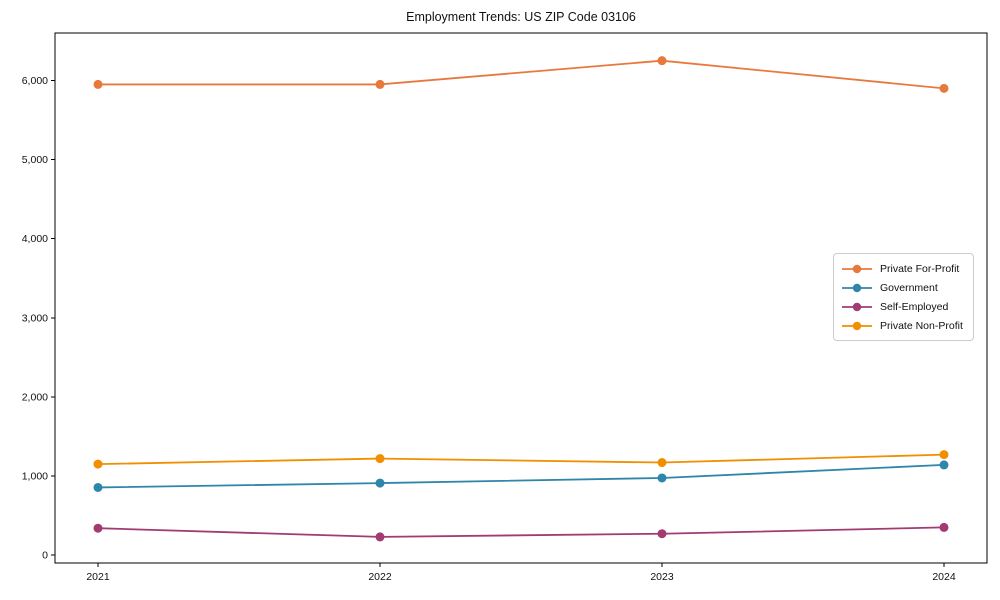 This screenshot has height=600, width=1000. Describe the element at coordinates (35, 160) in the screenshot. I see `y-tick-label: 5,000` at that location.